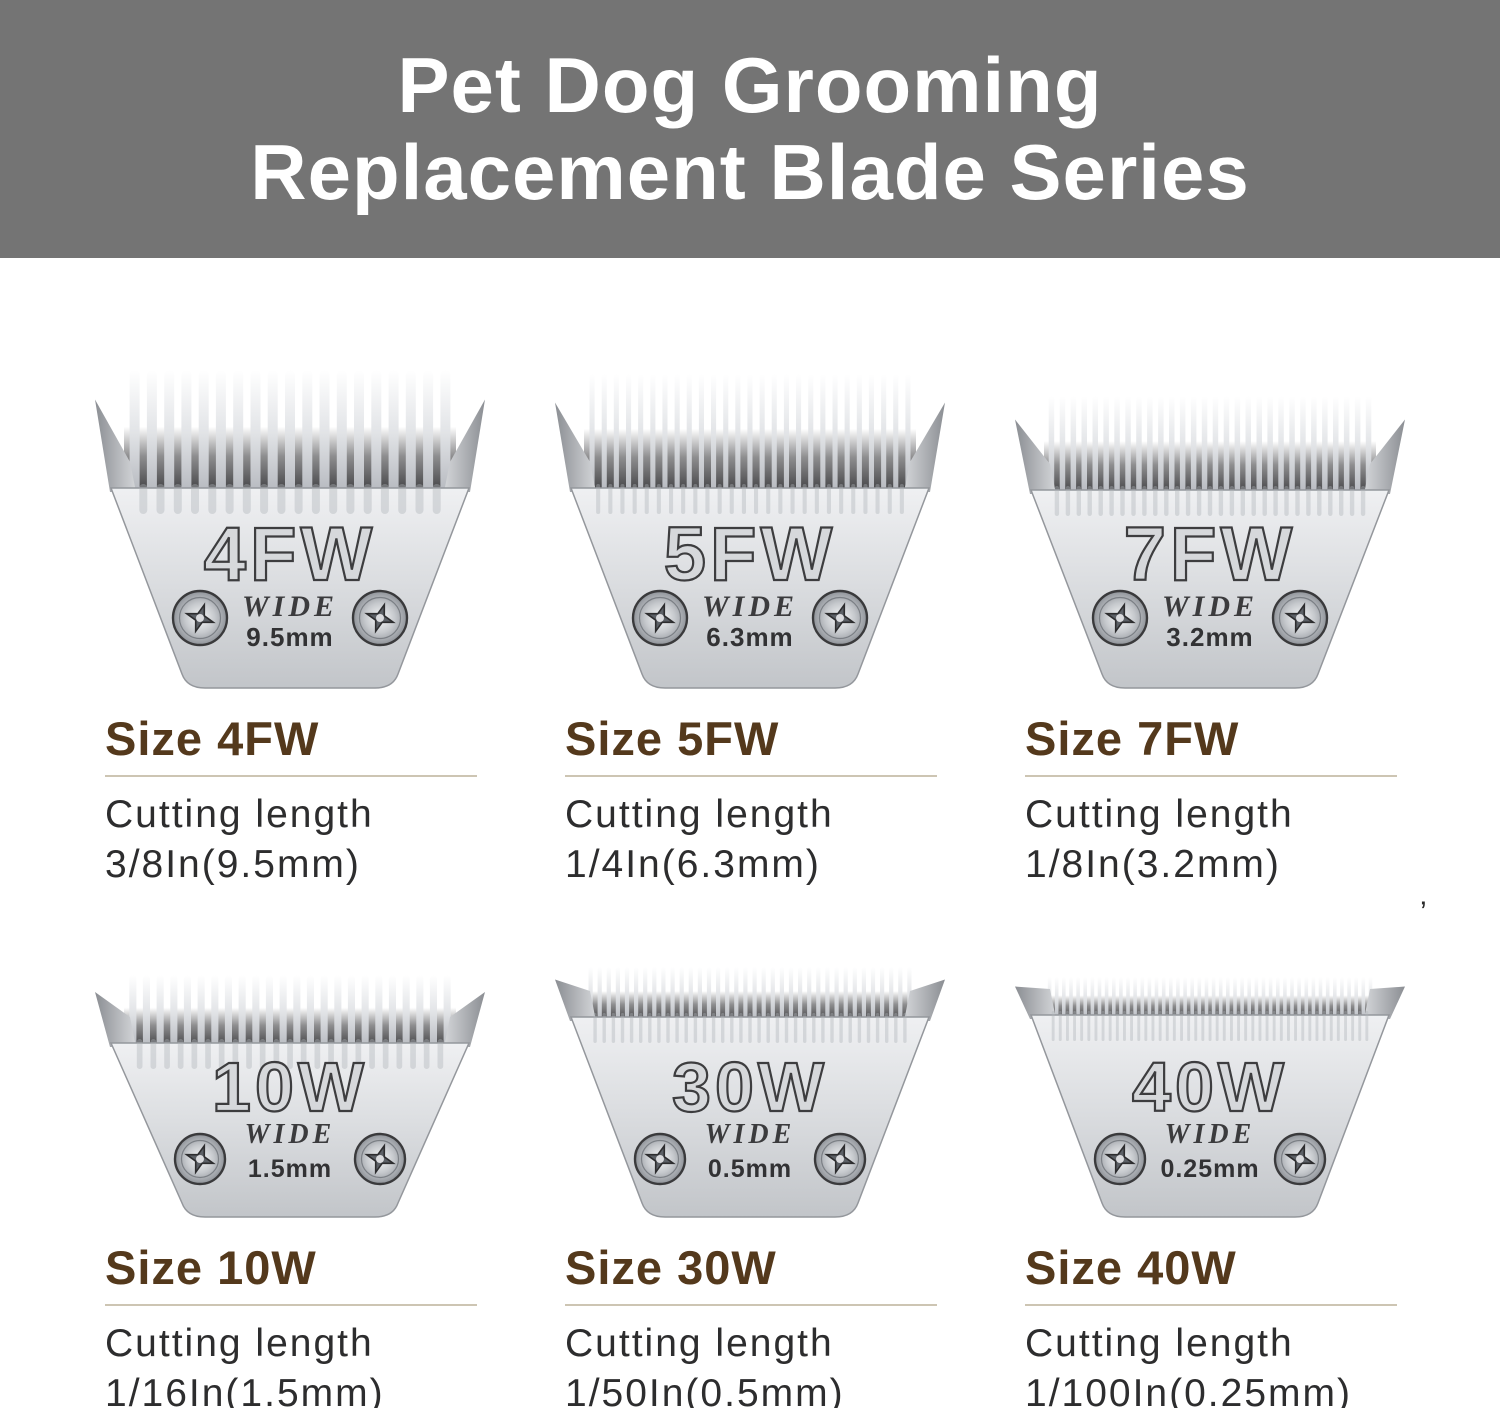  What do you see at coordinates (671, 1267) in the screenshot?
I see `size-title: Size 30W` at bounding box center [671, 1267].